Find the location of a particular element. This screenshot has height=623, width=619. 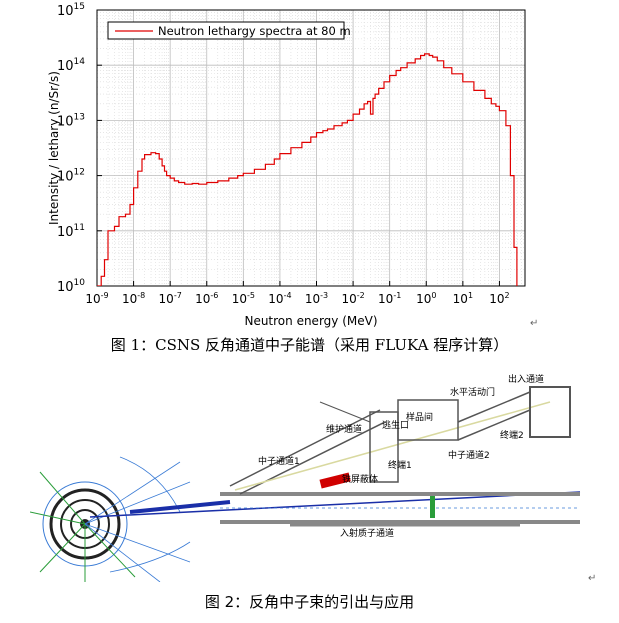

label-terminal1: 终端1 is located at coordinates (400, 465).